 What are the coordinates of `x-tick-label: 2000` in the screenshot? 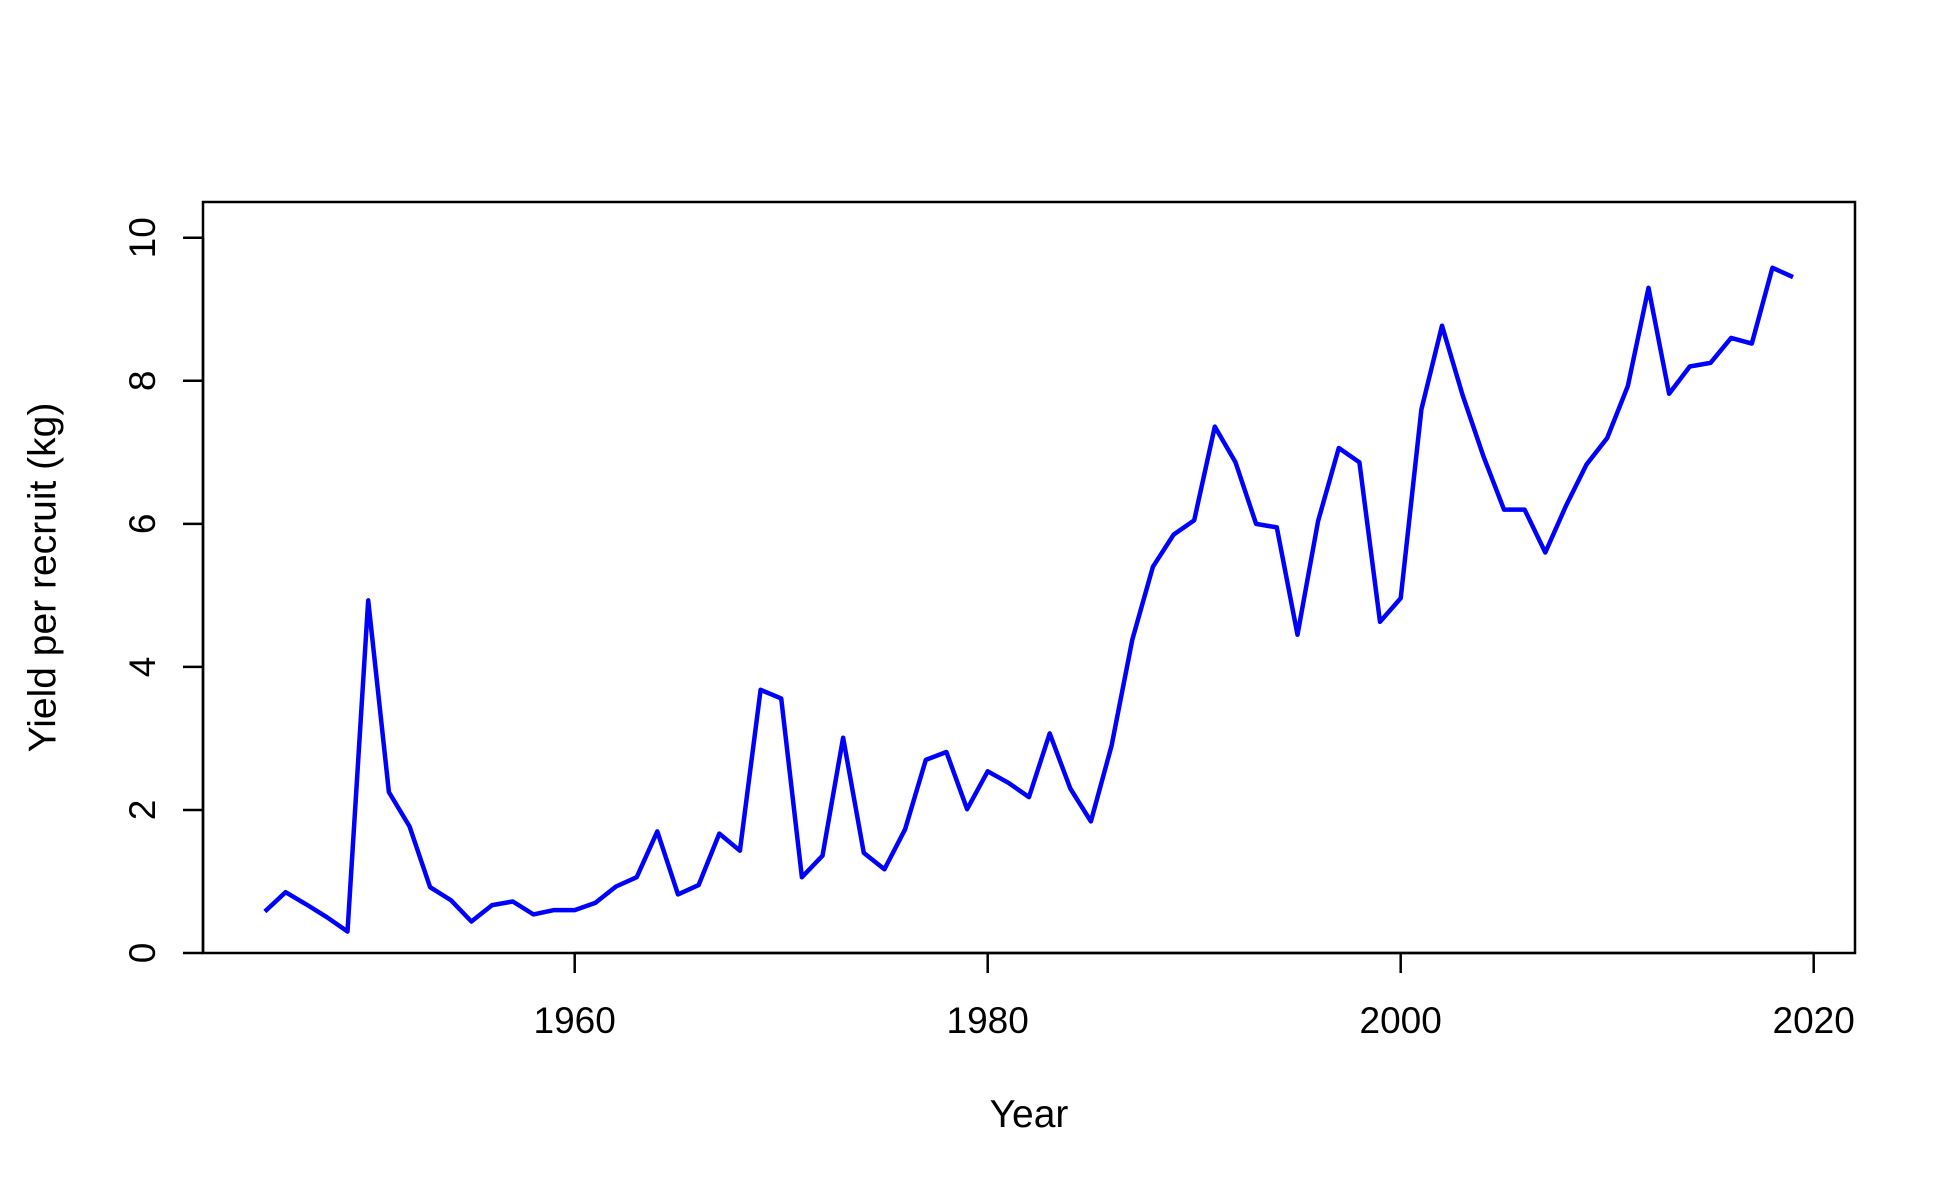 It's located at (1401, 1020).